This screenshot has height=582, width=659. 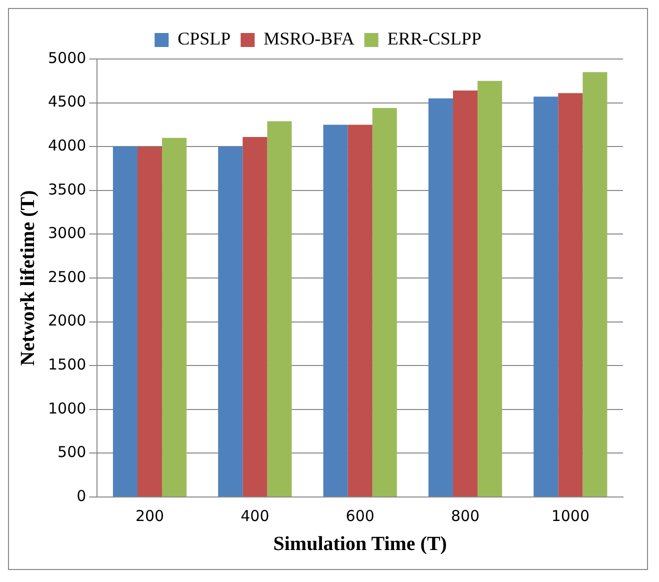 I want to click on y-tick-label: 3500, so click(x=67, y=189).